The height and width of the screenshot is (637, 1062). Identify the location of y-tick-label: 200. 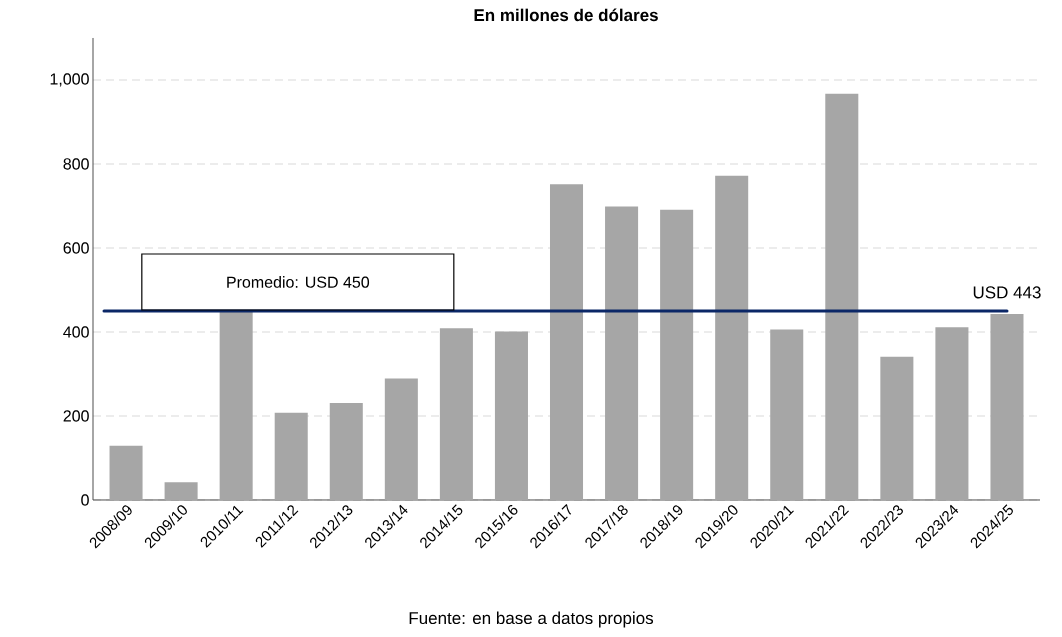
(76, 416).